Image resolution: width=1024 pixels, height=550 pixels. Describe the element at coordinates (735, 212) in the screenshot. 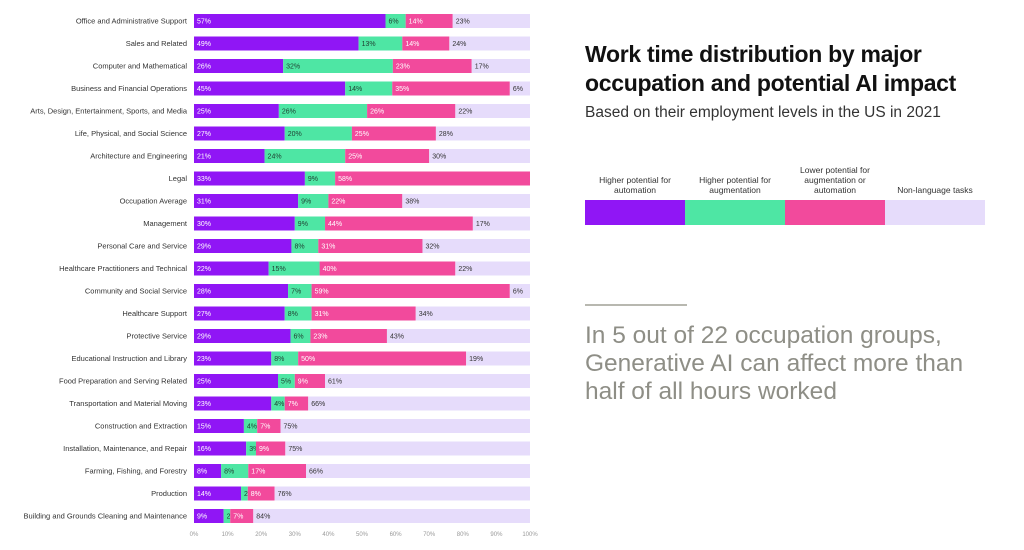

I see `legend-swatch-augmentation` at that location.